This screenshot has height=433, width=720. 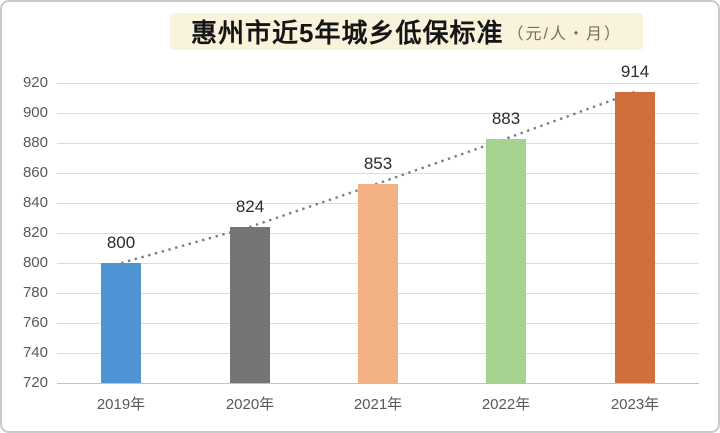 What do you see at coordinates (635, 71) in the screenshot?
I see `value-label-914: 914` at bounding box center [635, 71].